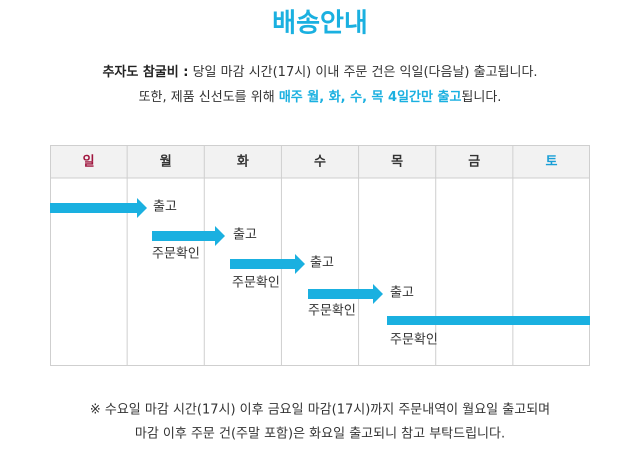  What do you see at coordinates (551, 162) in the screenshot?
I see `day-header: 토` at bounding box center [551, 162].